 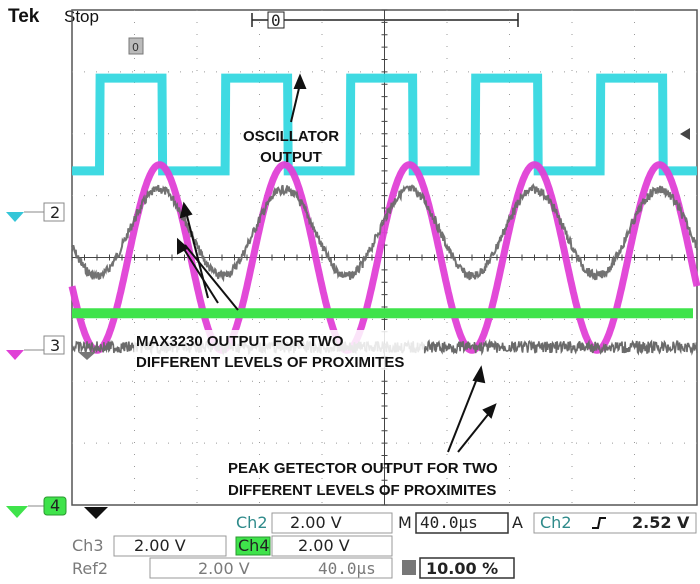 What do you see at coordinates (252, 522) in the screenshot?
I see `ch2-label: Ch2` at bounding box center [252, 522].